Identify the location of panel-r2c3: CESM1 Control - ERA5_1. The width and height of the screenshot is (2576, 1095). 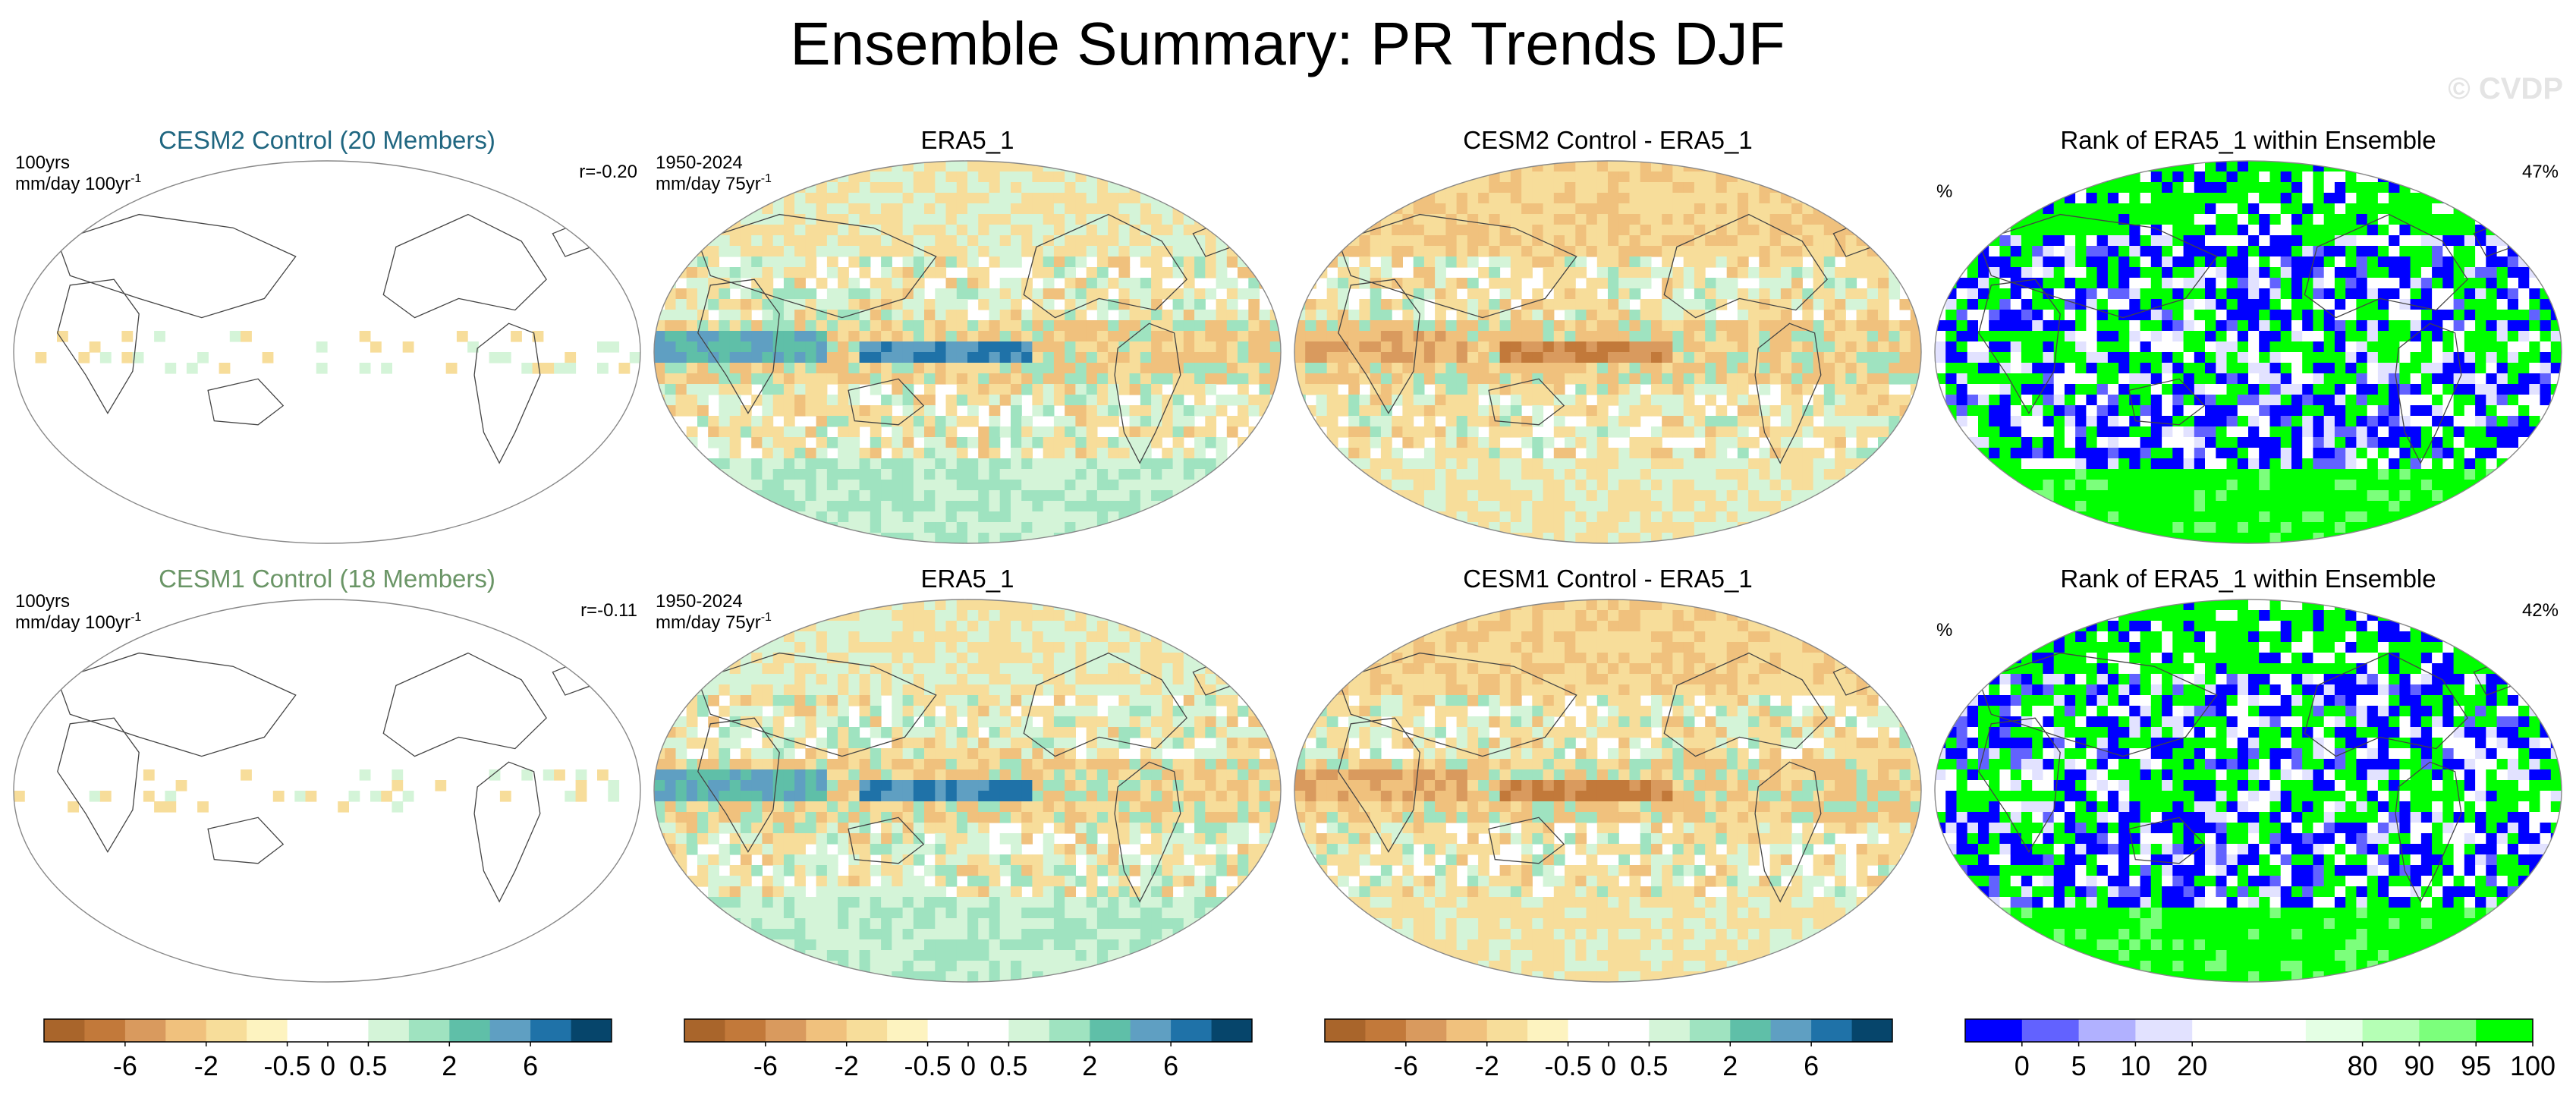
(1608, 774).